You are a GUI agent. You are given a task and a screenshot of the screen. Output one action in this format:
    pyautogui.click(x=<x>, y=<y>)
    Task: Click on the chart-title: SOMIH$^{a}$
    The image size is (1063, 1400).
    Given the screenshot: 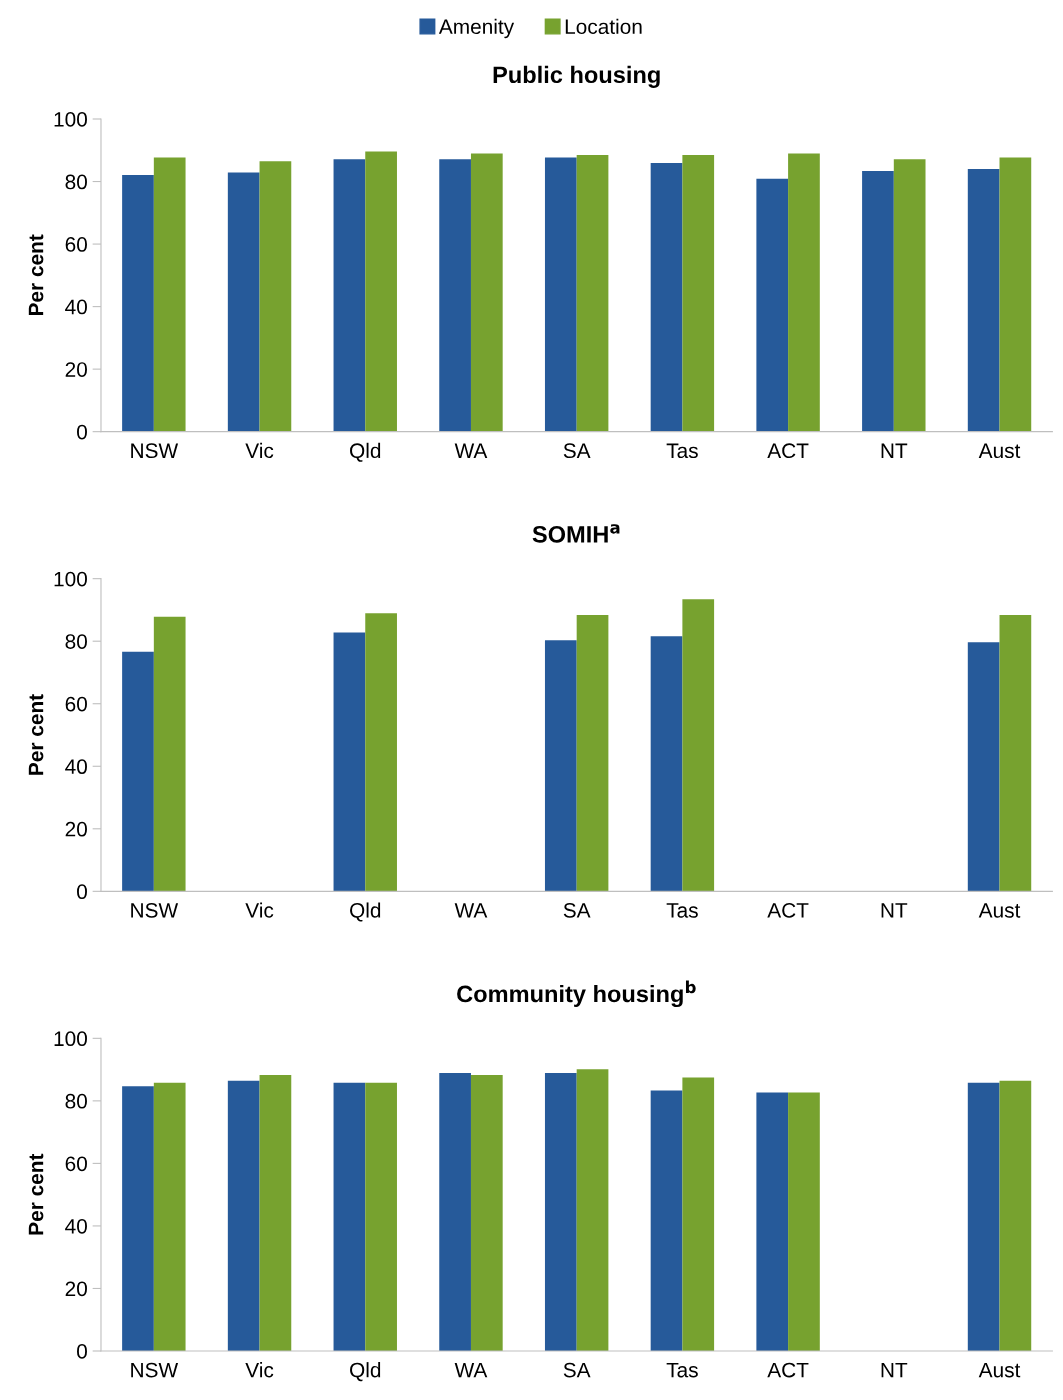 What is the action you would take?
    pyautogui.click(x=576, y=533)
    